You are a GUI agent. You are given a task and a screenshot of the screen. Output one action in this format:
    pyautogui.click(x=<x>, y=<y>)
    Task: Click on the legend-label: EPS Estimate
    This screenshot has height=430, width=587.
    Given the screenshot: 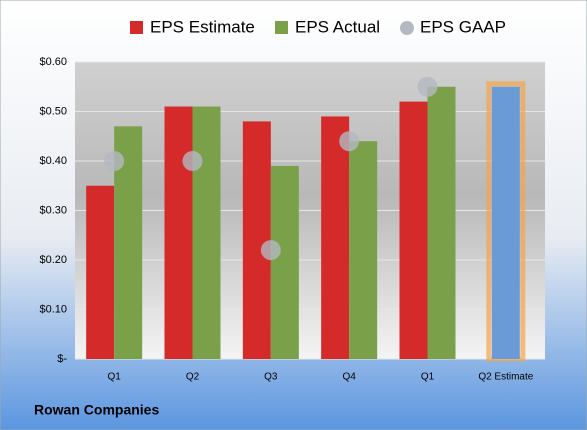 What is the action you would take?
    pyautogui.click(x=202, y=26)
    